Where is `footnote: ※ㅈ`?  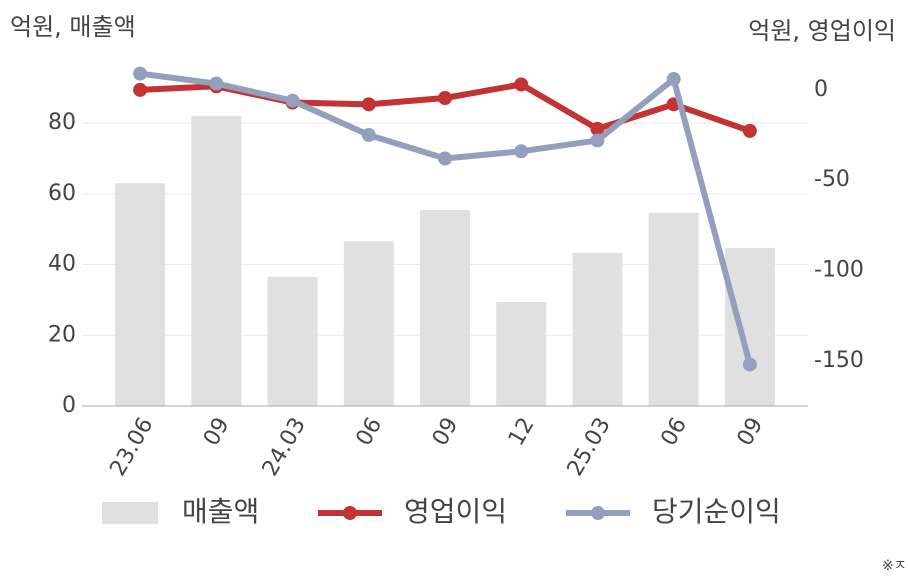
footnote: ※ㅈ is located at coordinates (894, 566).